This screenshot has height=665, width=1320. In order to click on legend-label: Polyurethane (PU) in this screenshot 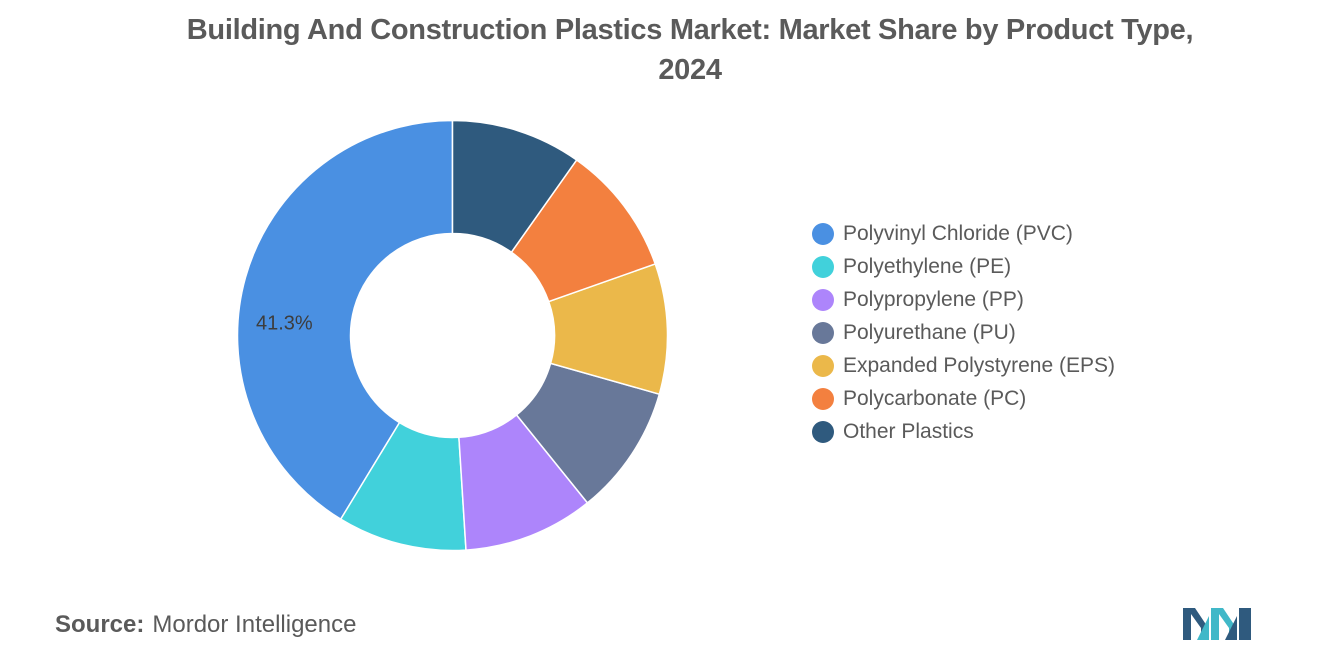, I will do `click(929, 332)`.